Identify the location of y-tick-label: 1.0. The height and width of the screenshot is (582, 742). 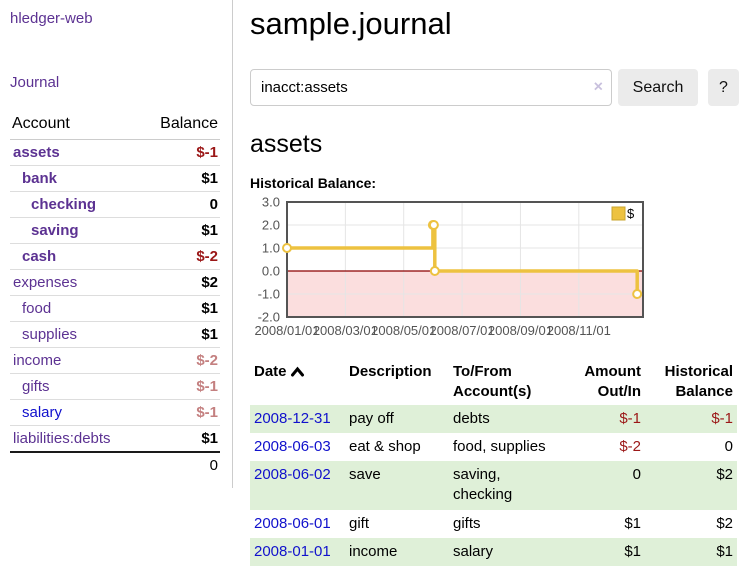
(271, 248).